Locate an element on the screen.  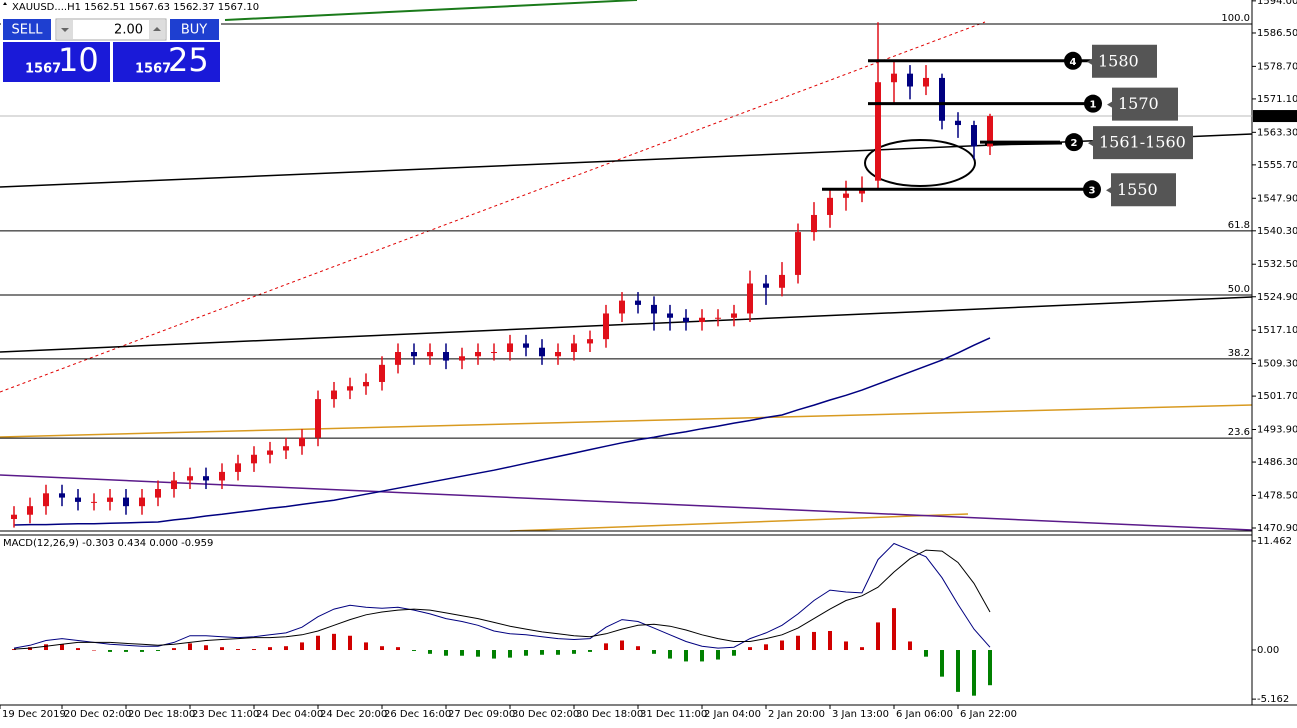
highlight-ellipse is located at coordinates (920, 163).